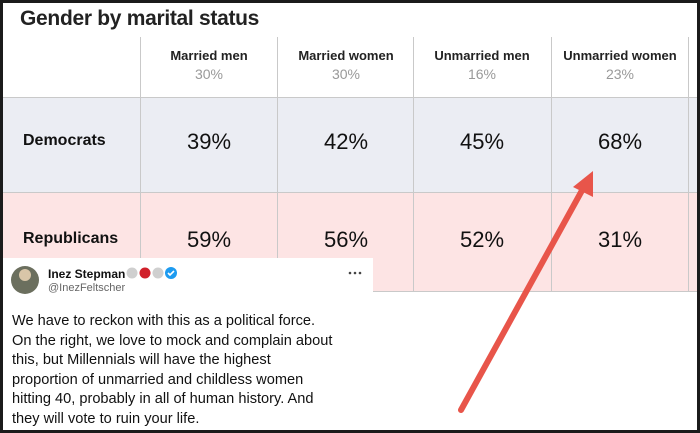  Describe the element at coordinates (346, 141) in the screenshot. I see `table-cell: 42%` at that location.